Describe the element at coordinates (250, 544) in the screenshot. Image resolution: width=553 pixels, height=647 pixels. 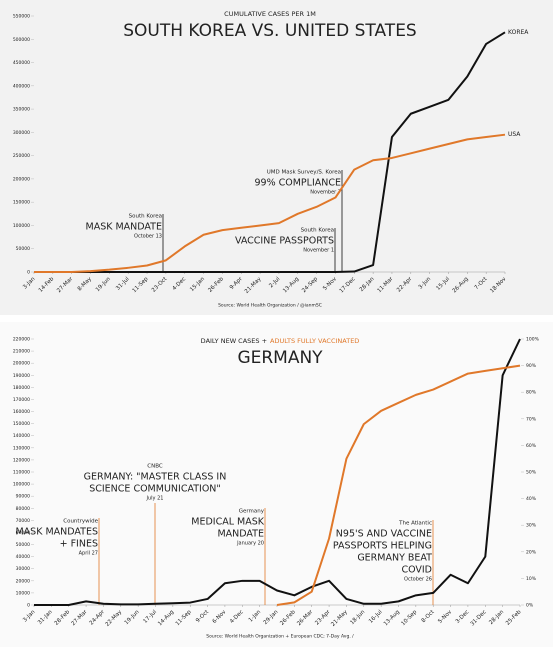
I see `annotation-date: January 20` at that location.